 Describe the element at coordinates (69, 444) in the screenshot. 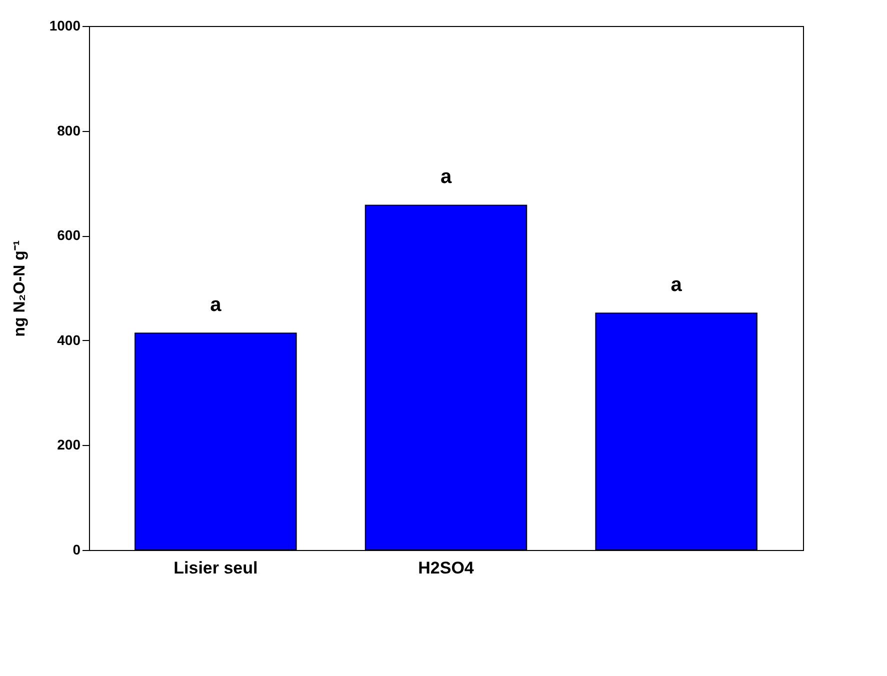

I see `y-tick-label: 200` at that location.